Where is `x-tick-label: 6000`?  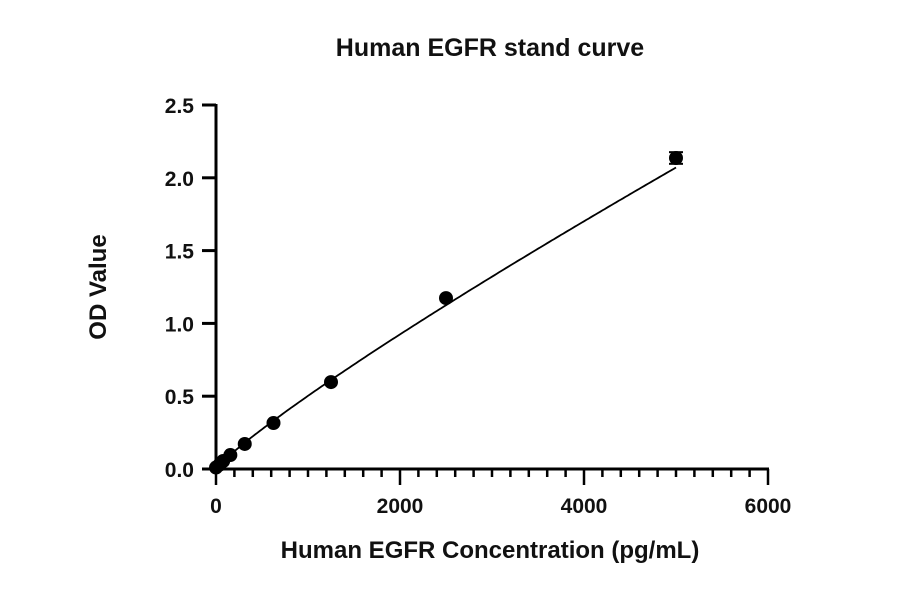 x-tick-label: 6000 is located at coordinates (768, 506).